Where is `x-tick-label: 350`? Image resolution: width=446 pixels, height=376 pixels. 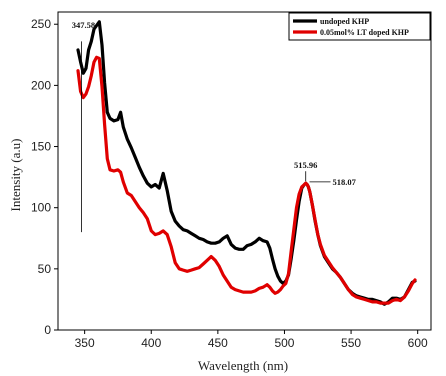
x-tick-label: 350 is located at coordinates (85, 343).